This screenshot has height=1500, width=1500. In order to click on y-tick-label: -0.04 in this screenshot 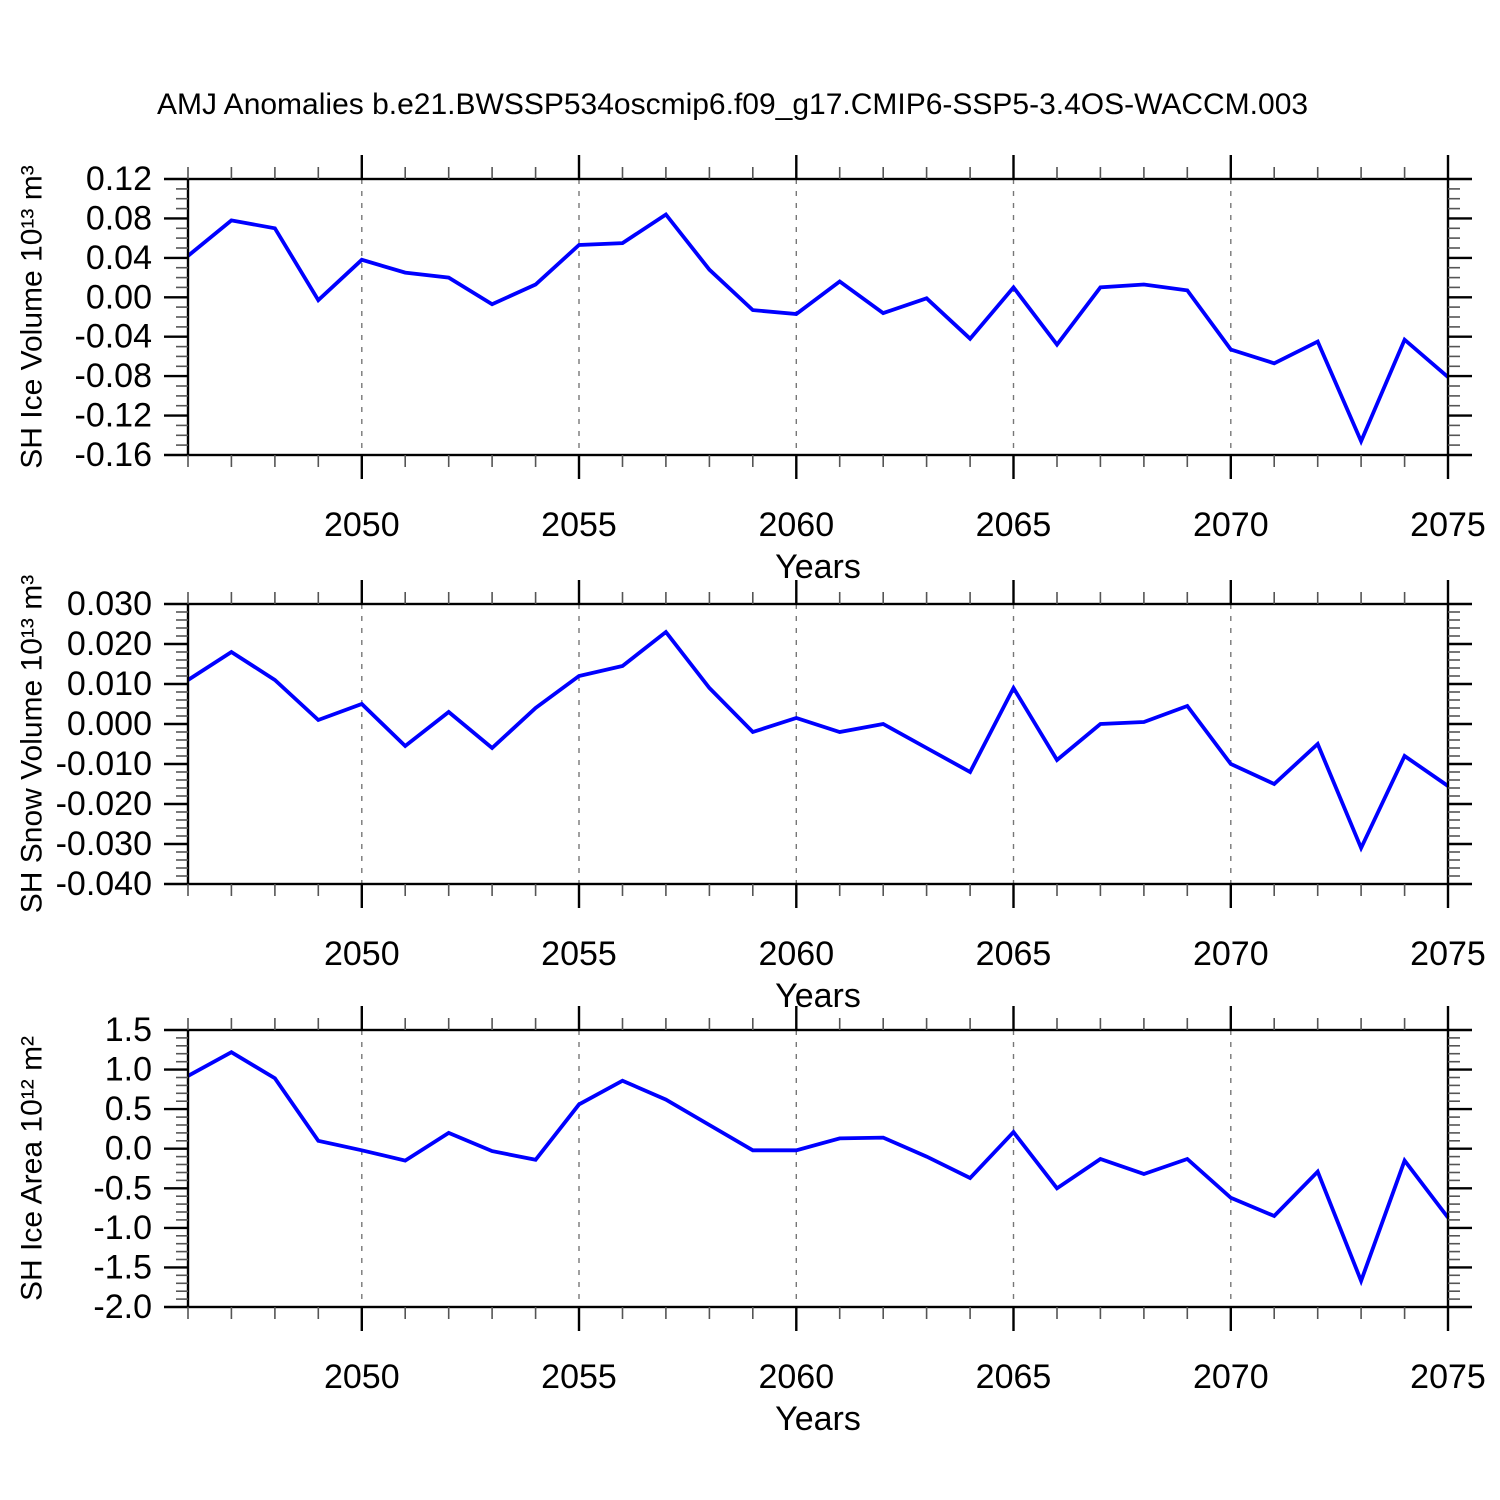, I will do `click(114, 337)`.